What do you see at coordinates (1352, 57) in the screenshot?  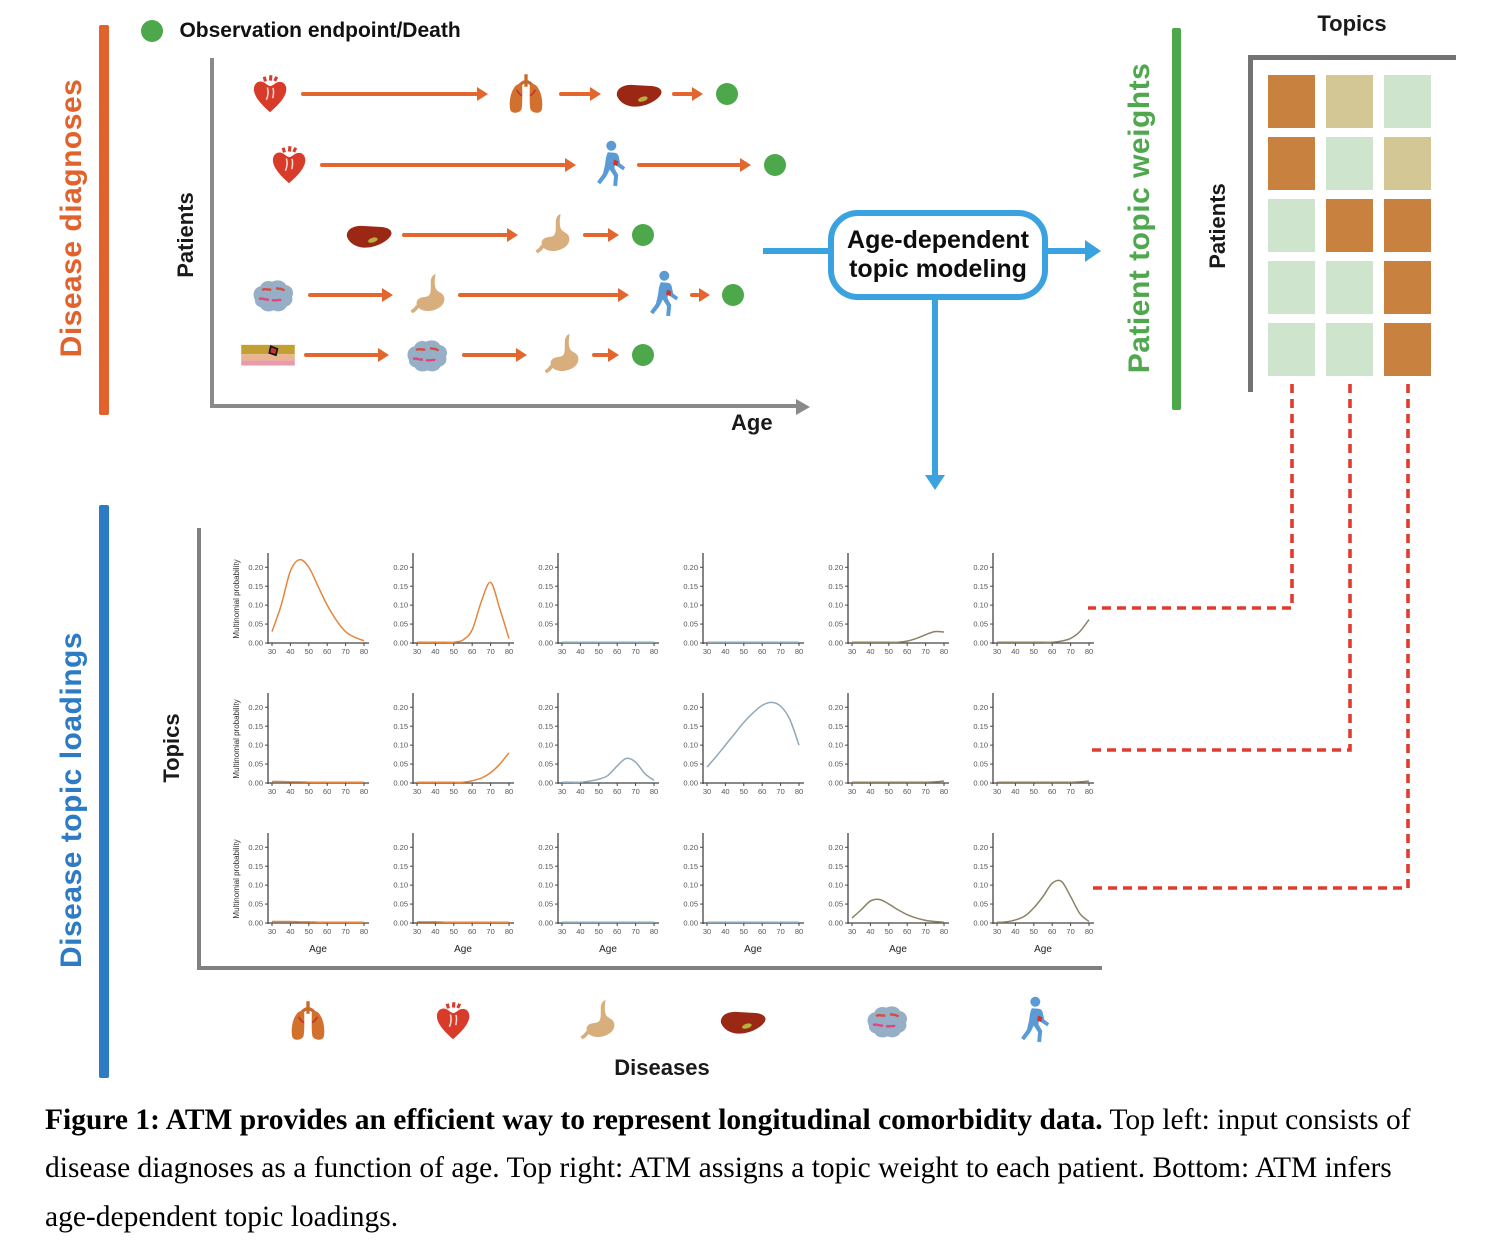 I see `heatmap-axis-top` at bounding box center [1352, 57].